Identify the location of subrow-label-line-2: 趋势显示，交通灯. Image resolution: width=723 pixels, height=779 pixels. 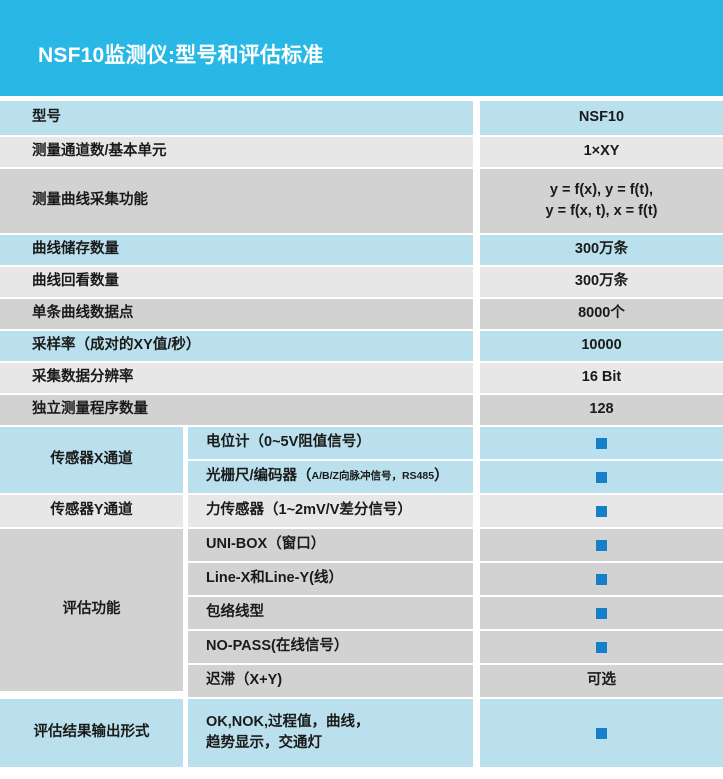
(264, 743).